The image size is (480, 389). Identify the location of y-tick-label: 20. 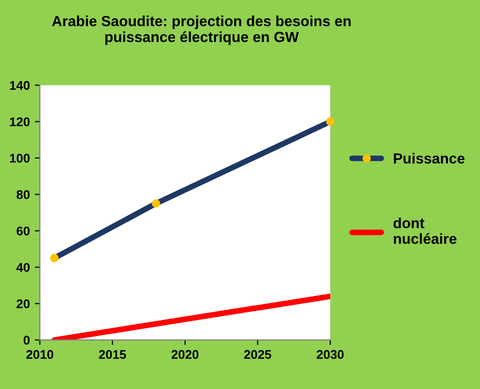
(23, 303).